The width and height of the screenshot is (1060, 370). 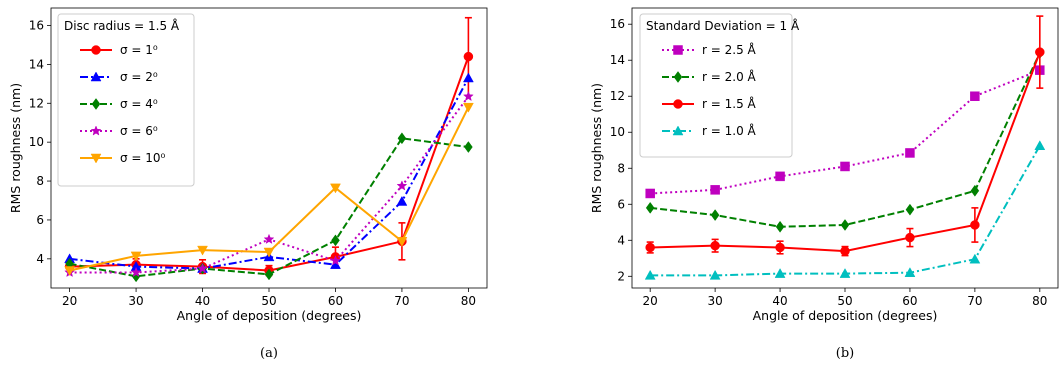 I want to click on y-tick-label: 8, so click(x=40, y=181).